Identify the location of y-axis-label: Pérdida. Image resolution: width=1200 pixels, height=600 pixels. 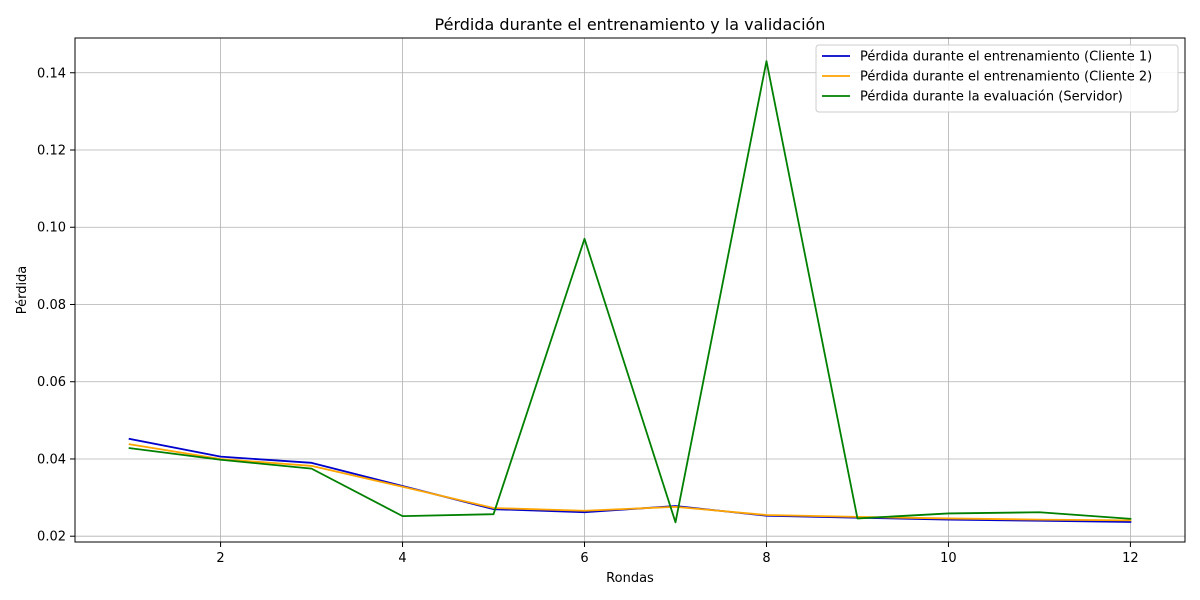
(22, 290).